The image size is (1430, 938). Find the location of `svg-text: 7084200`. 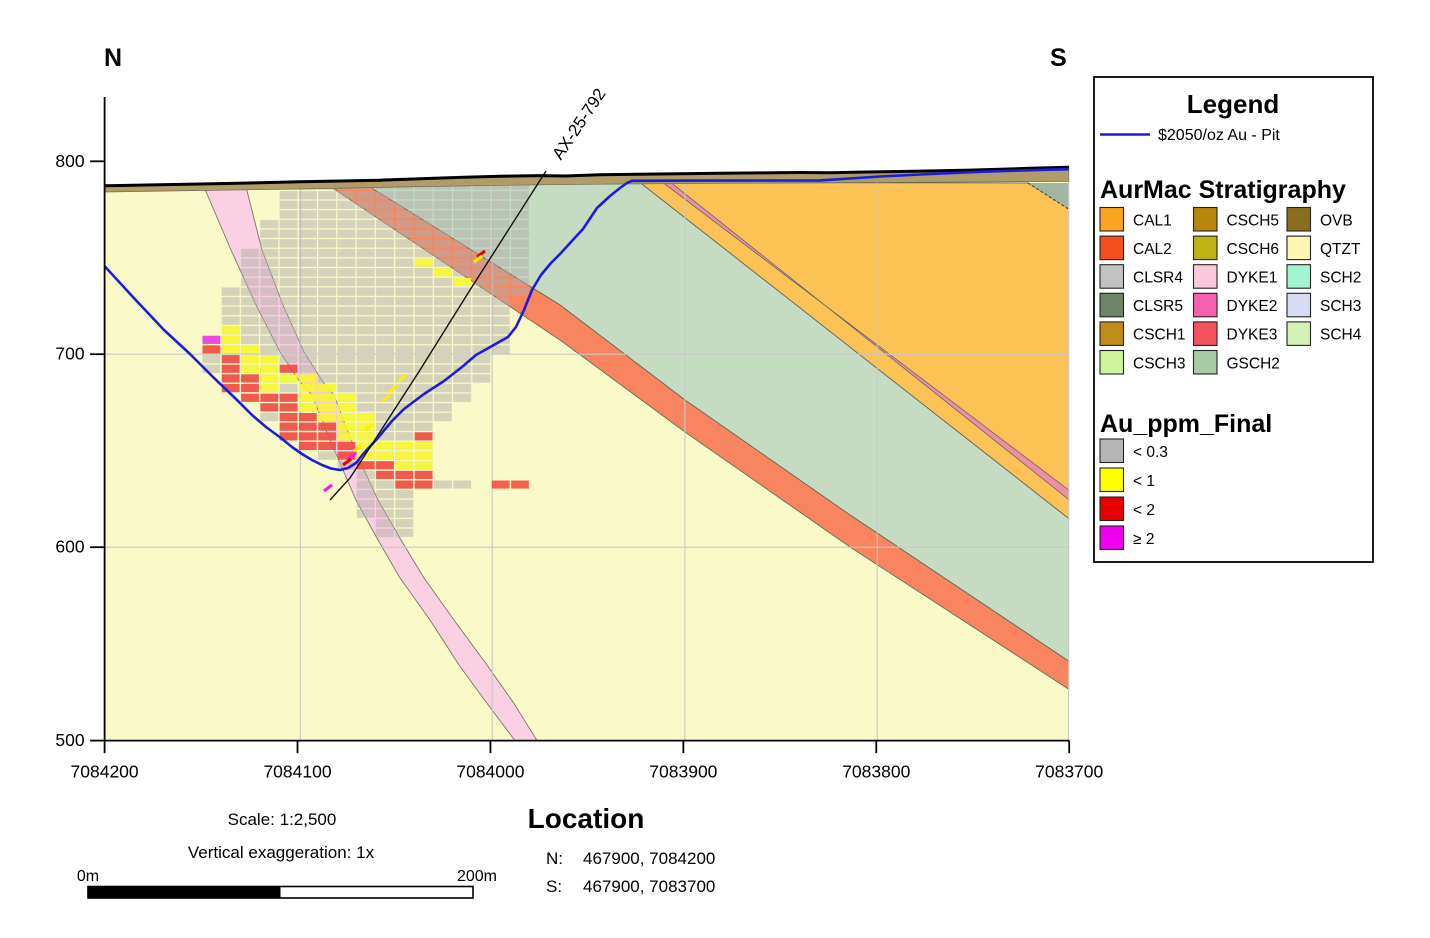

svg-text: 7084200 is located at coordinates (105, 772).